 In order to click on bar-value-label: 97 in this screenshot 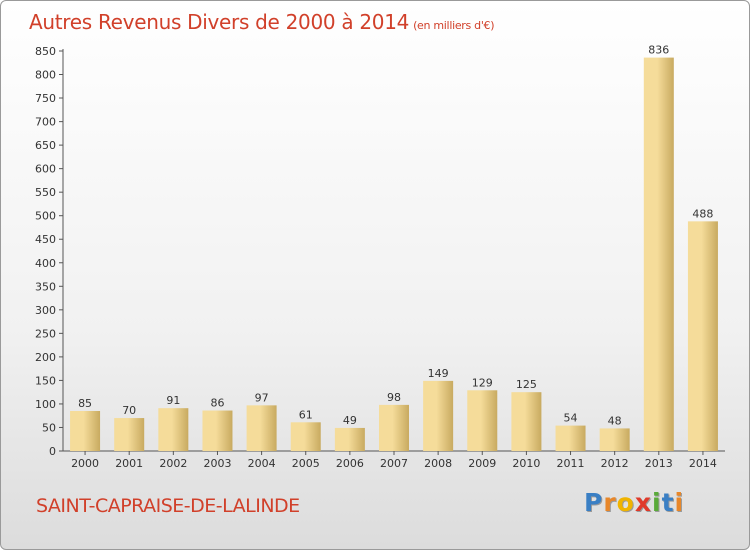, I will do `click(262, 397)`.